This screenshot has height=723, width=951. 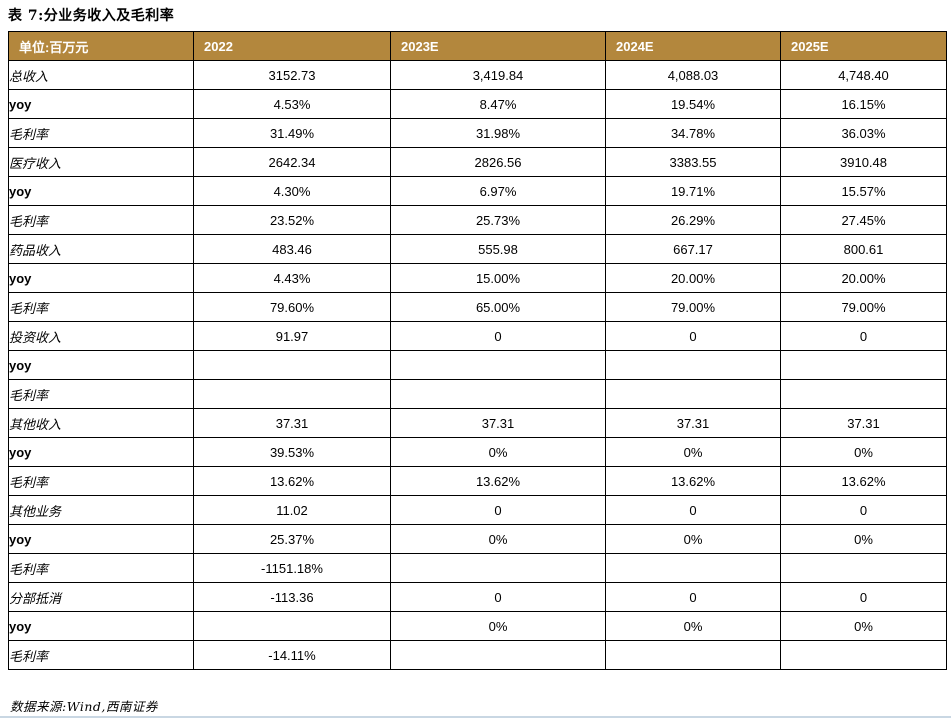 I want to click on table-title: 表 7:分业务收入及毛利率, so click(x=91, y=16).